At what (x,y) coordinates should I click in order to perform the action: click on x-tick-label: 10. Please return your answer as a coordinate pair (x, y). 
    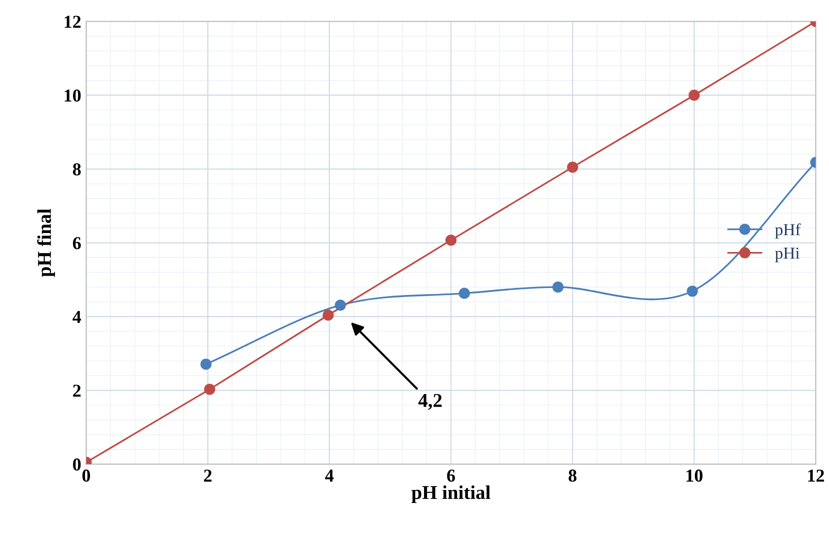
    Looking at the image, I should click on (694, 476).